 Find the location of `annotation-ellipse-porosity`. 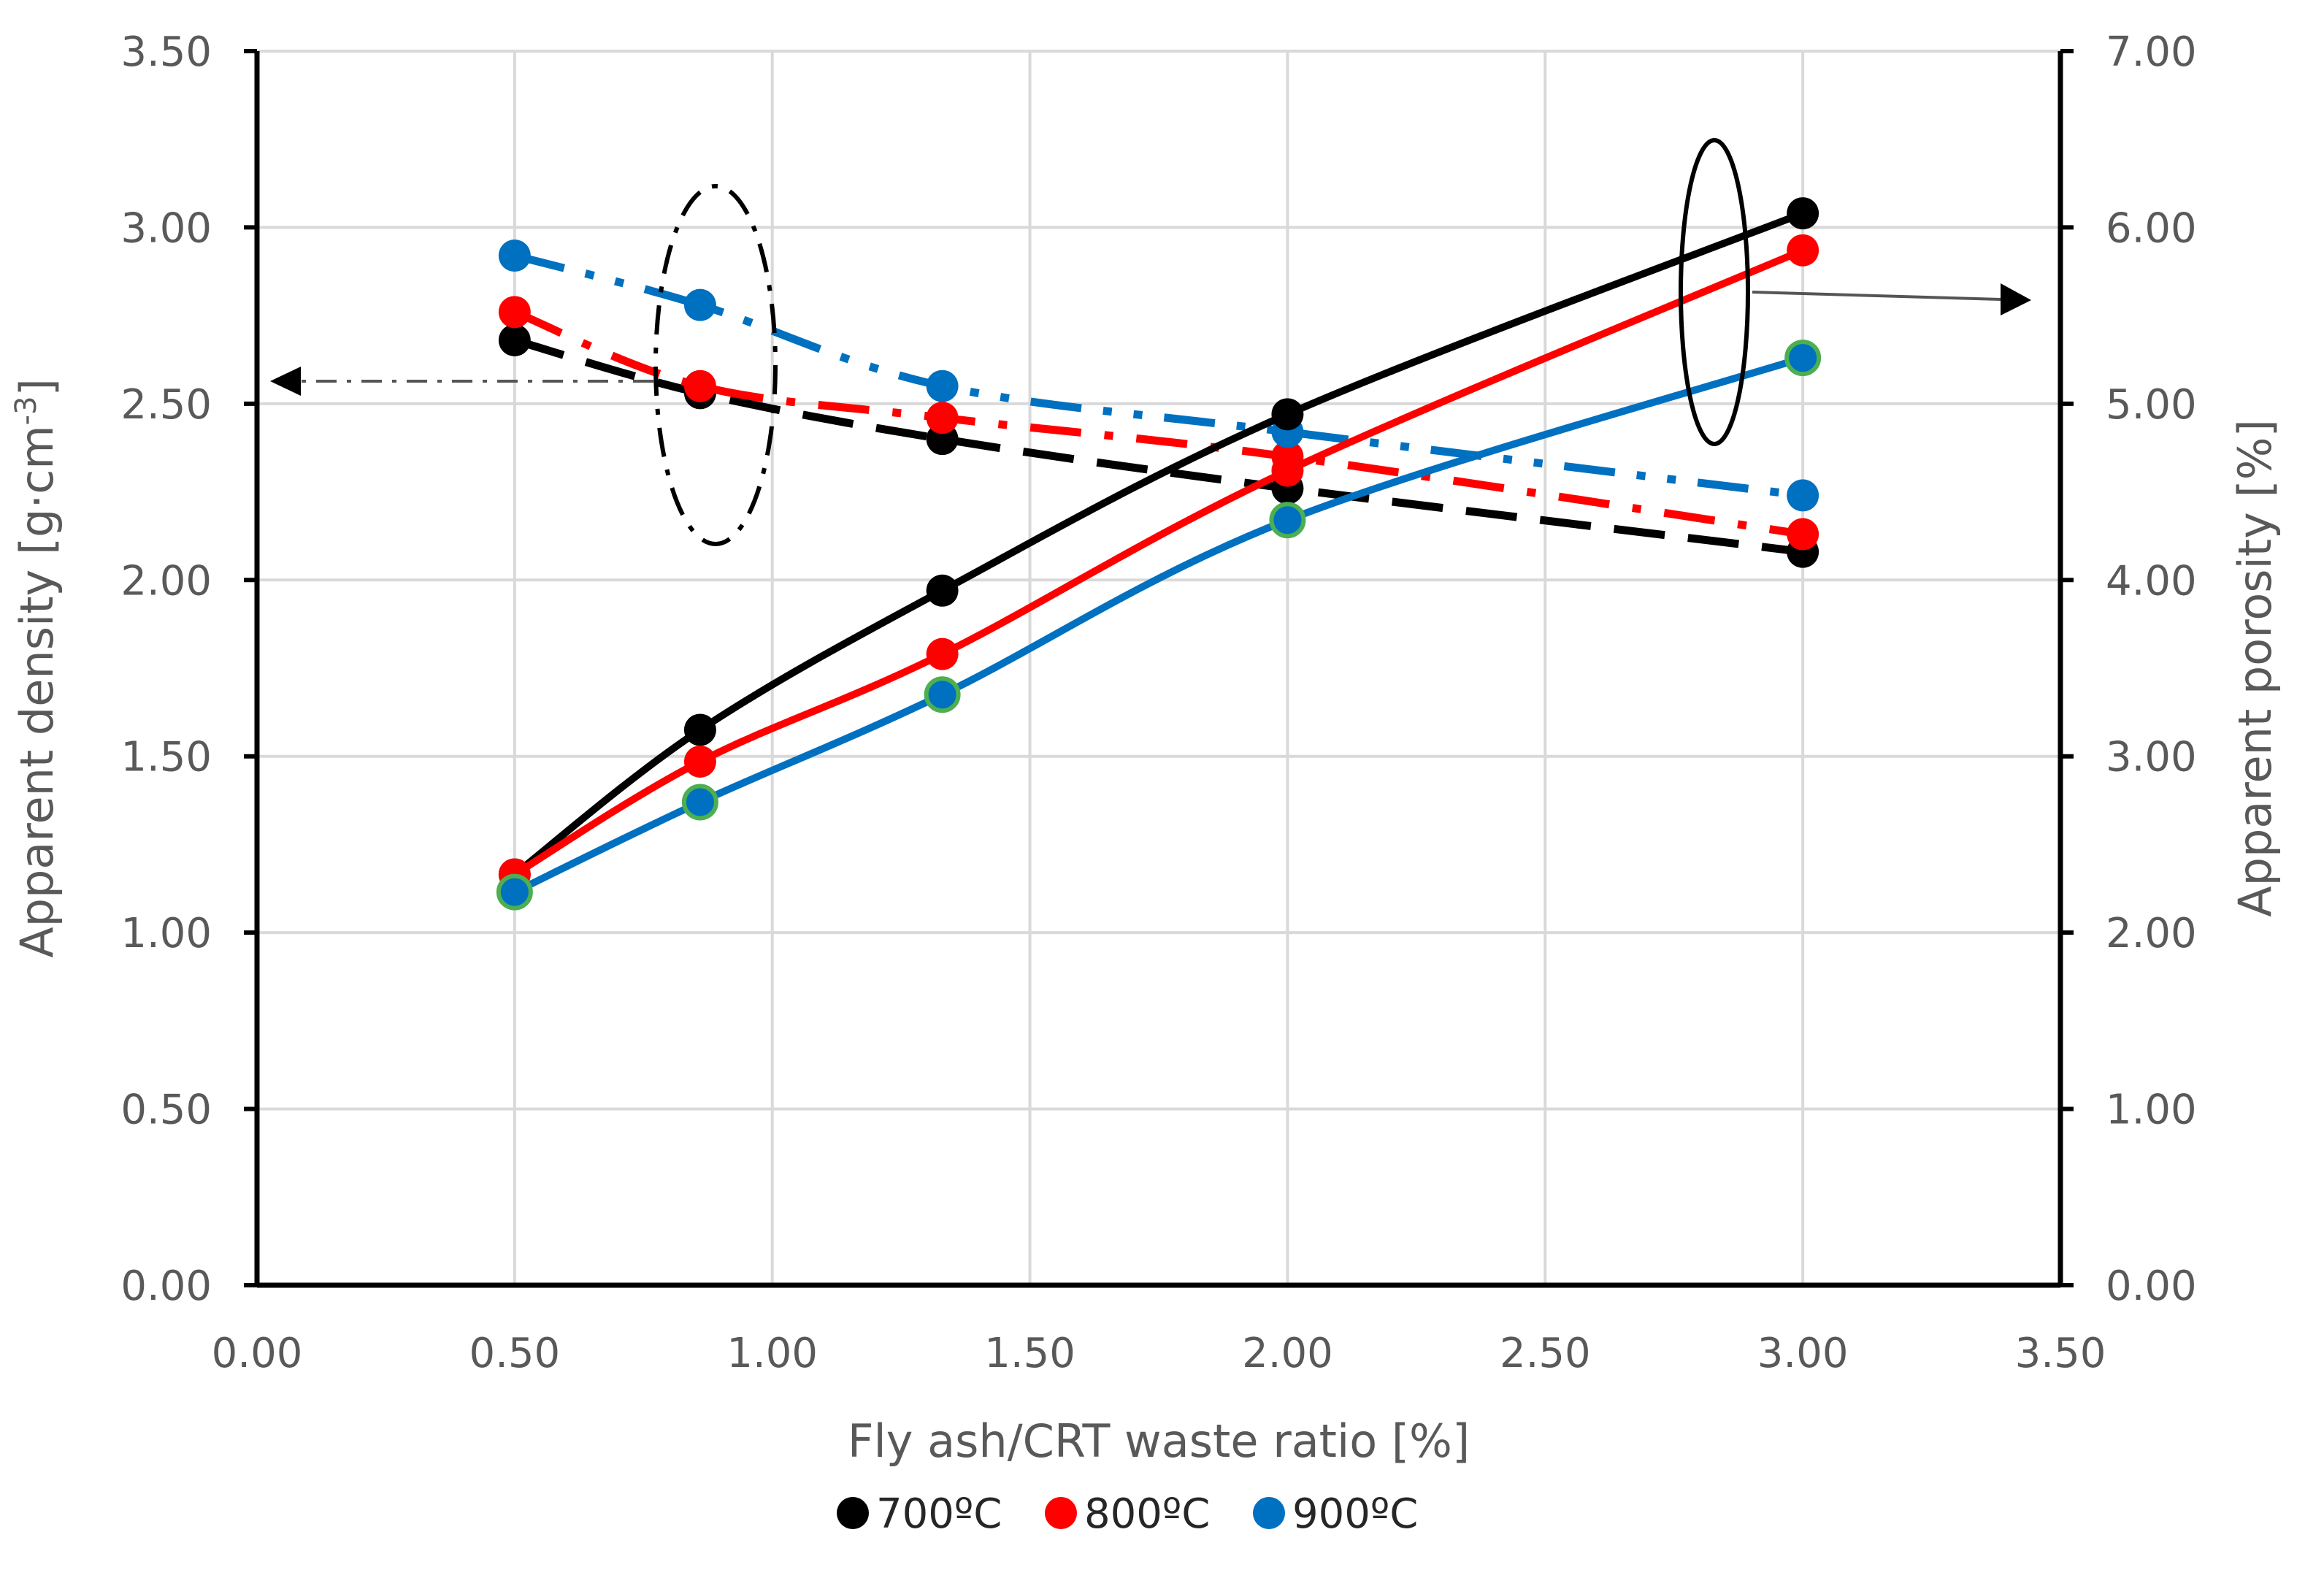

annotation-ellipse-porosity is located at coordinates (1714, 292).